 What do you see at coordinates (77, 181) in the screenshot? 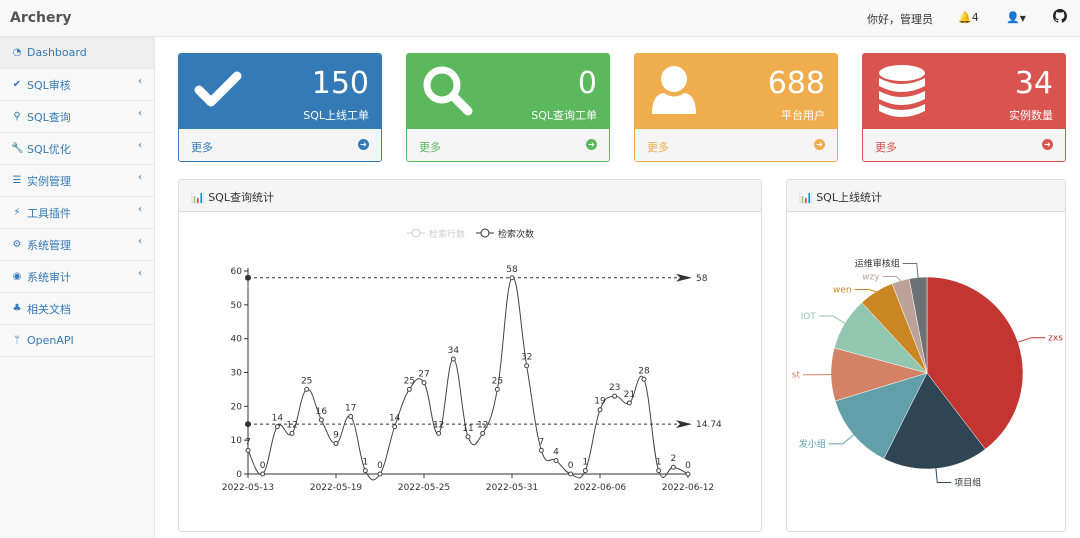
I see `sidebar-item-4: ☰ 实例管理 ‹` at bounding box center [77, 181].